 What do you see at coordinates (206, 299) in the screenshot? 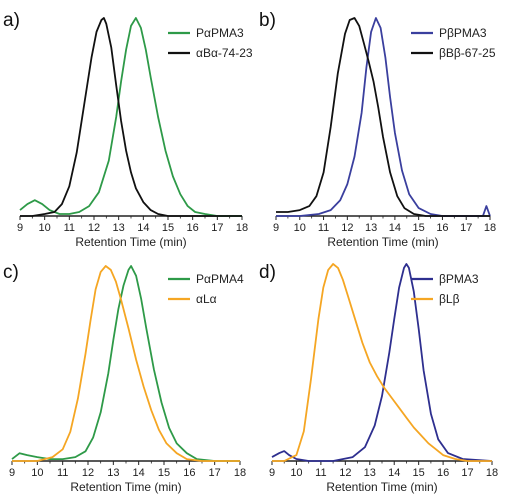
I see `legend-label: αLα` at bounding box center [206, 299].